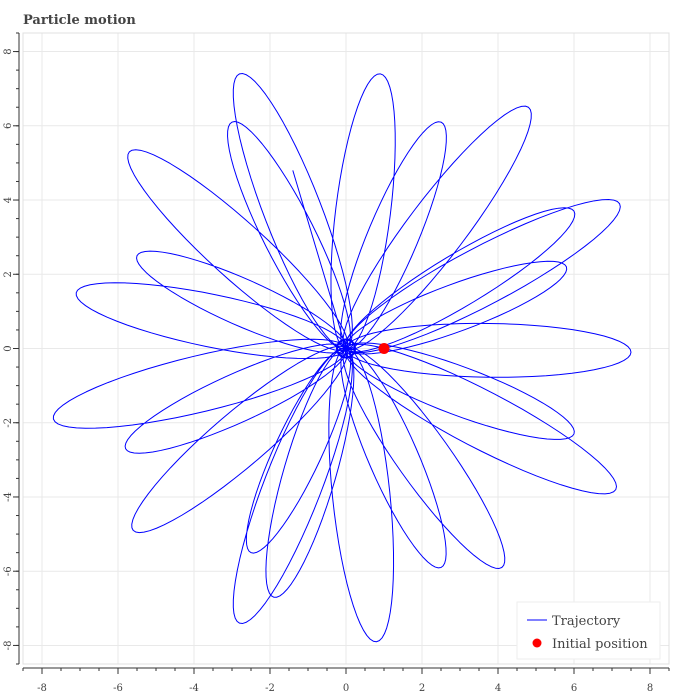 This screenshot has width=700, height=700. I want to click on legend-initial-label: Initial position, so click(600, 644).